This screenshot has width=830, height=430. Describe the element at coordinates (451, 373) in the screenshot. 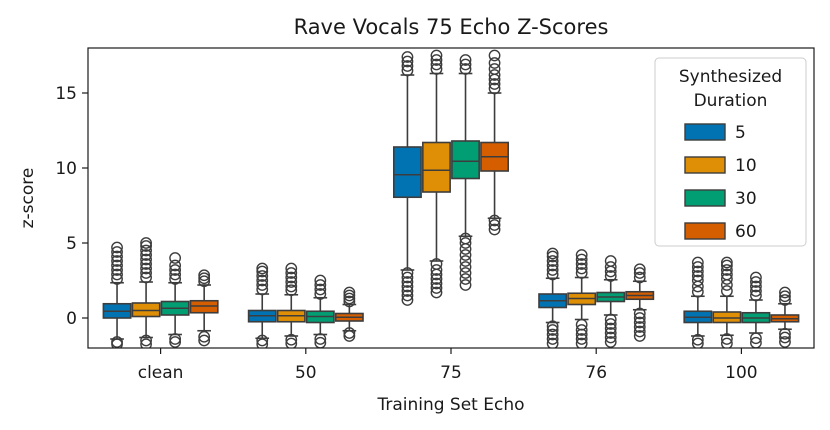

I see `x-tick-label: 75` at that location.